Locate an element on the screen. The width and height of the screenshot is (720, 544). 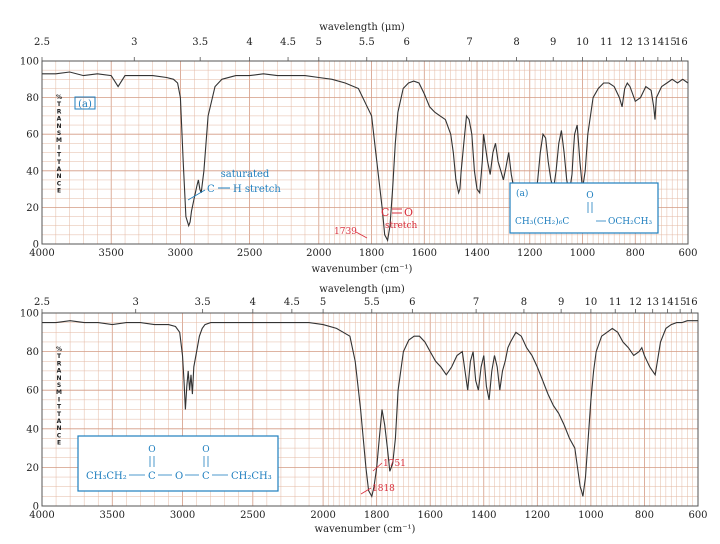
y-letter-8-b: T is located at coordinates (59, 407).